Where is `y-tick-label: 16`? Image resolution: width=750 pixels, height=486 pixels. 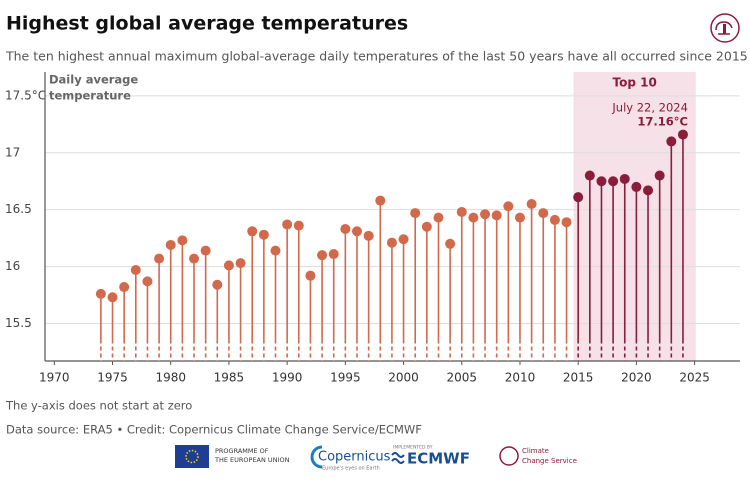 y-tick-label: 16 is located at coordinates (12, 266).